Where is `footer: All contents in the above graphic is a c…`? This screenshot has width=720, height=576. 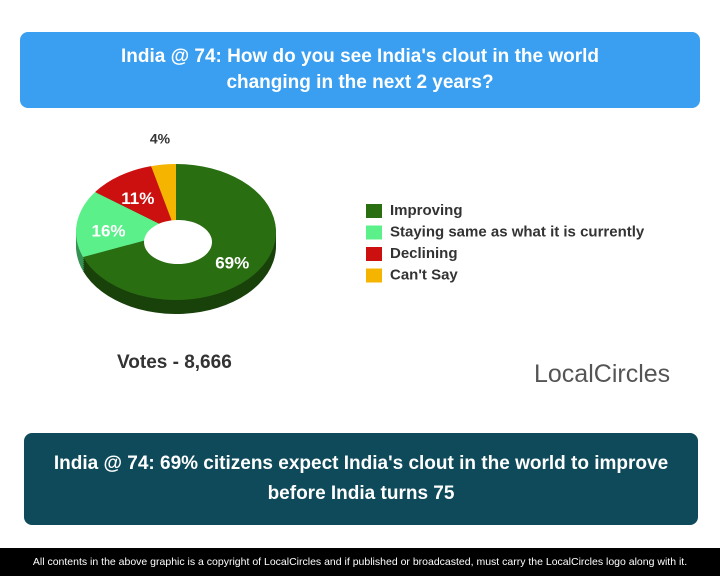 footer: All contents in the above graphic is a c… is located at coordinates (360, 562).